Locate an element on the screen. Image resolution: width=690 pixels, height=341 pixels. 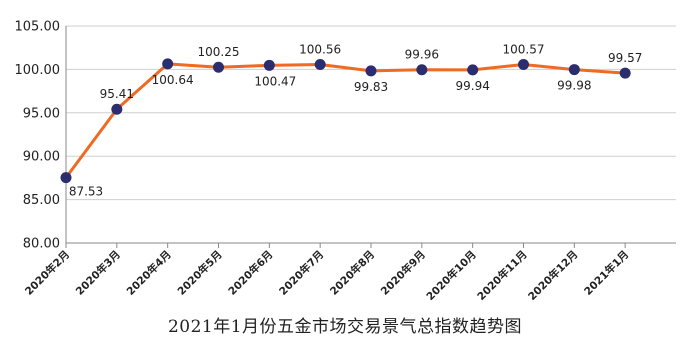
y-tick-label: 95.00 is located at coordinates (41, 113).